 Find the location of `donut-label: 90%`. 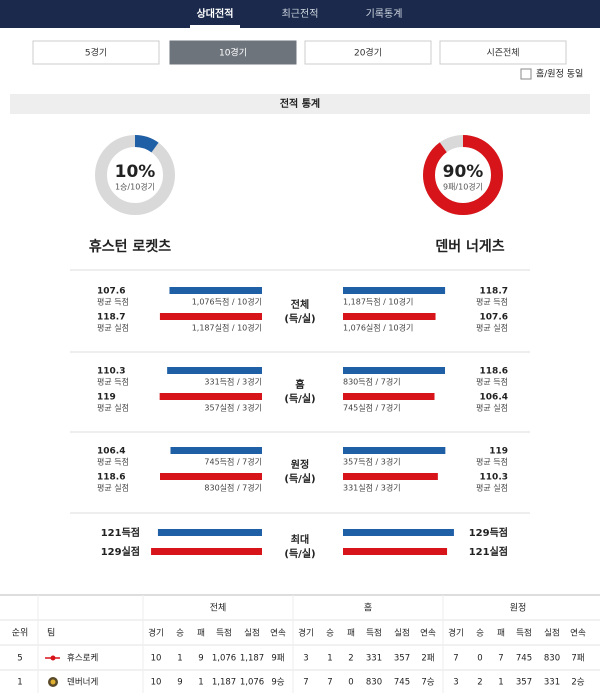

donut-label: 90% is located at coordinates (463, 172).